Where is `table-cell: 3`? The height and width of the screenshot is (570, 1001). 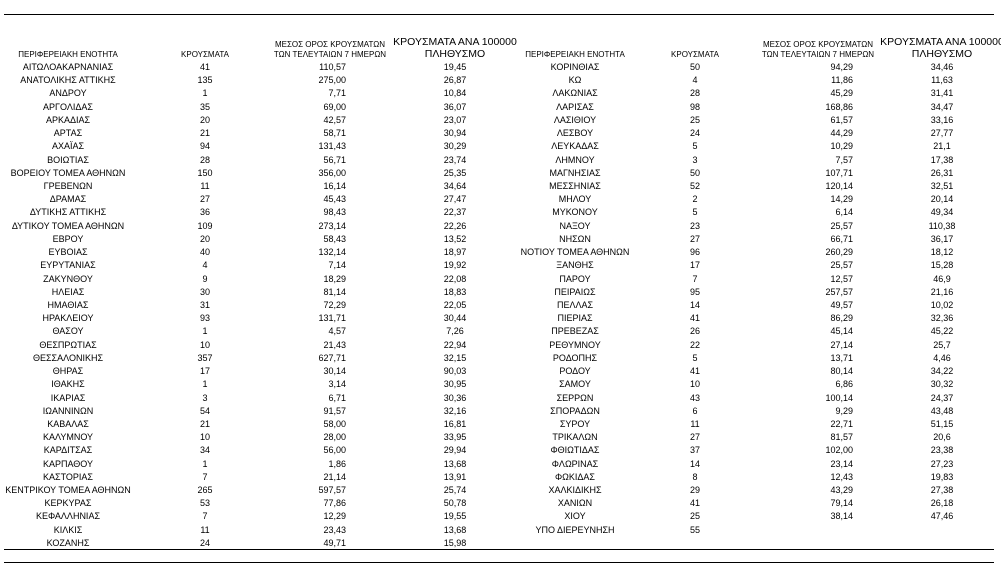
table-cell: 3 is located at coordinates (695, 159).